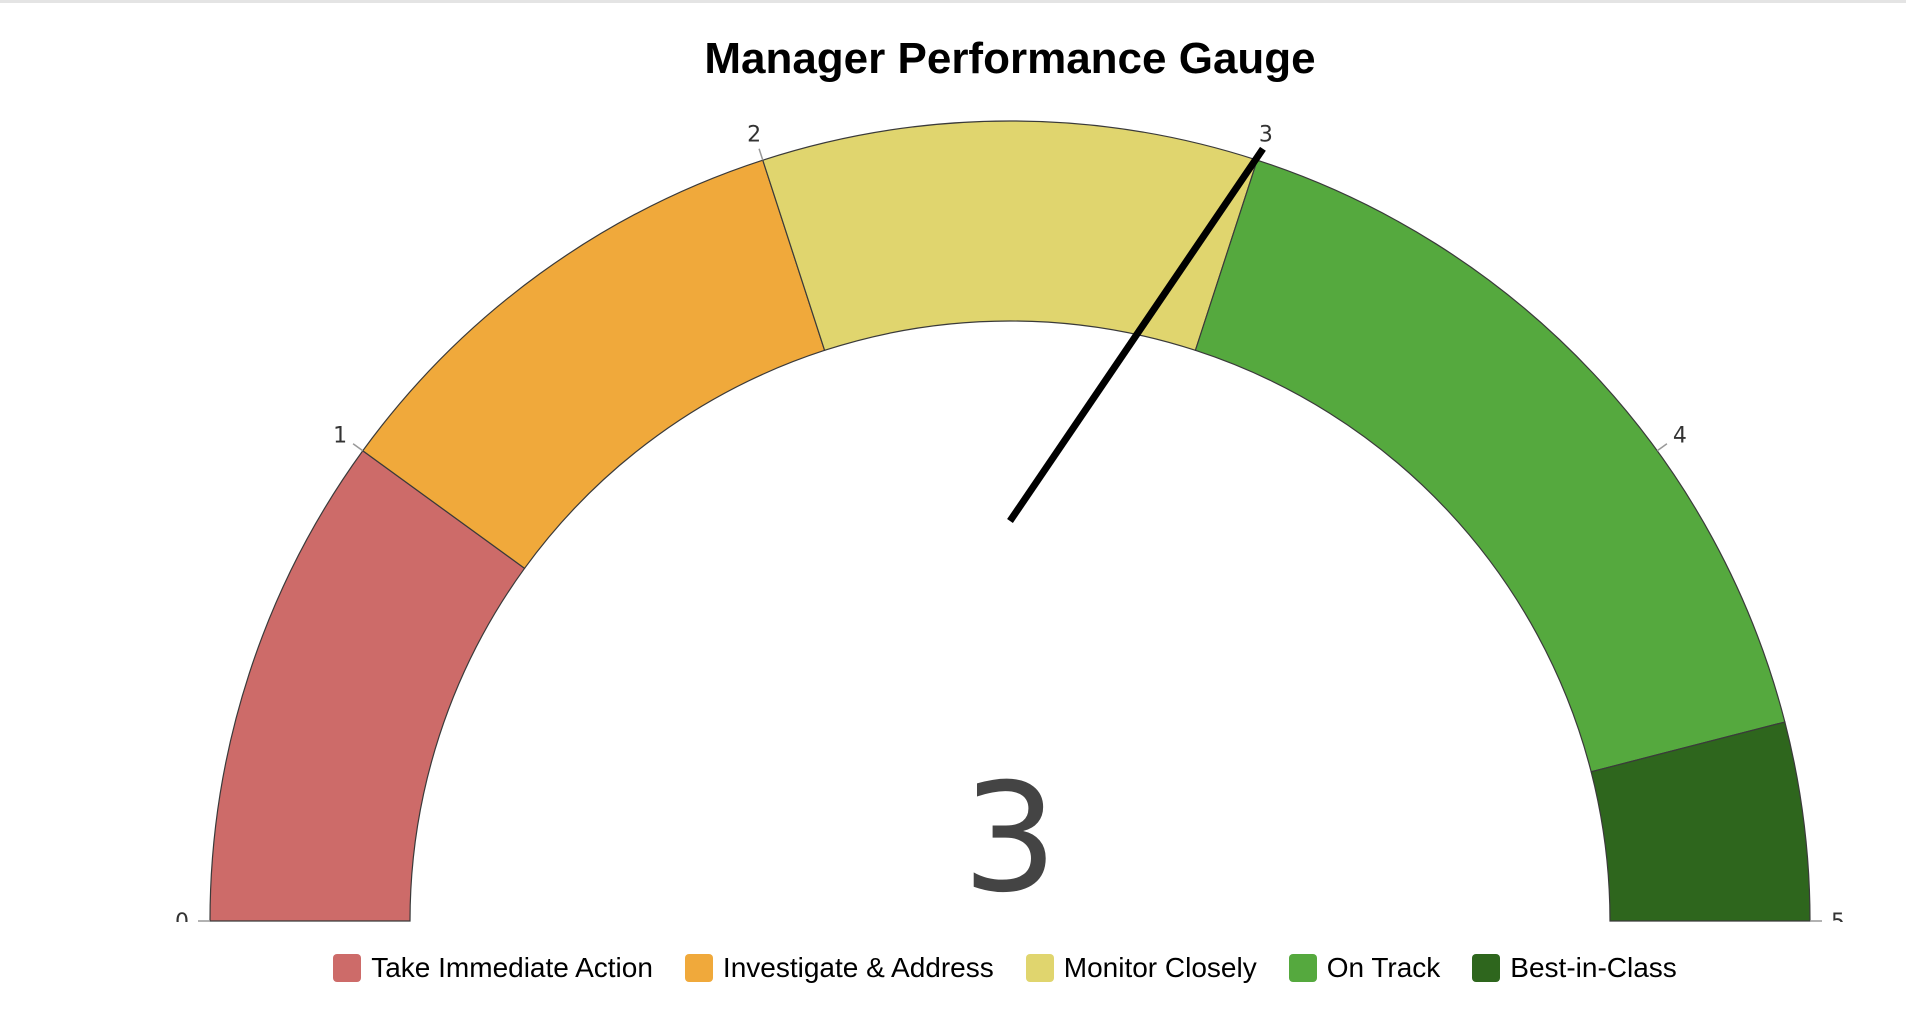 This screenshot has height=1032, width=1906. I want to click on gauge-tick-label-3: 3, so click(1266, 135).